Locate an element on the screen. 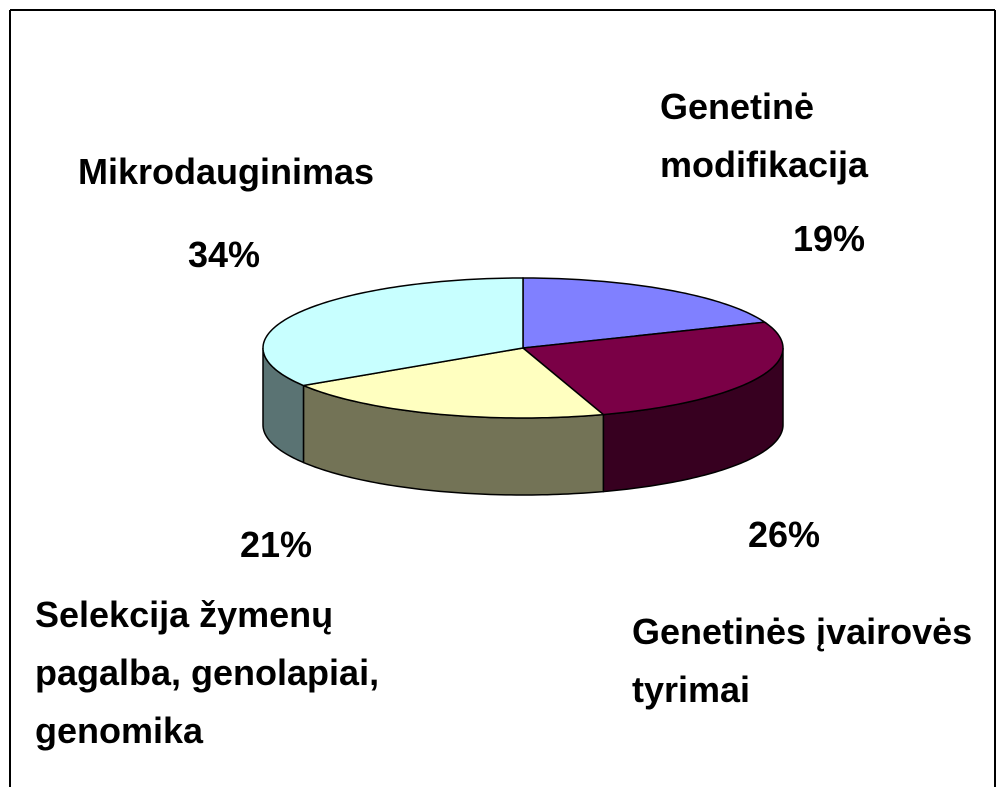 Image resolution: width=1003 pixels, height=787 pixels. category-label: Mikrodauginimas is located at coordinates (226, 171).